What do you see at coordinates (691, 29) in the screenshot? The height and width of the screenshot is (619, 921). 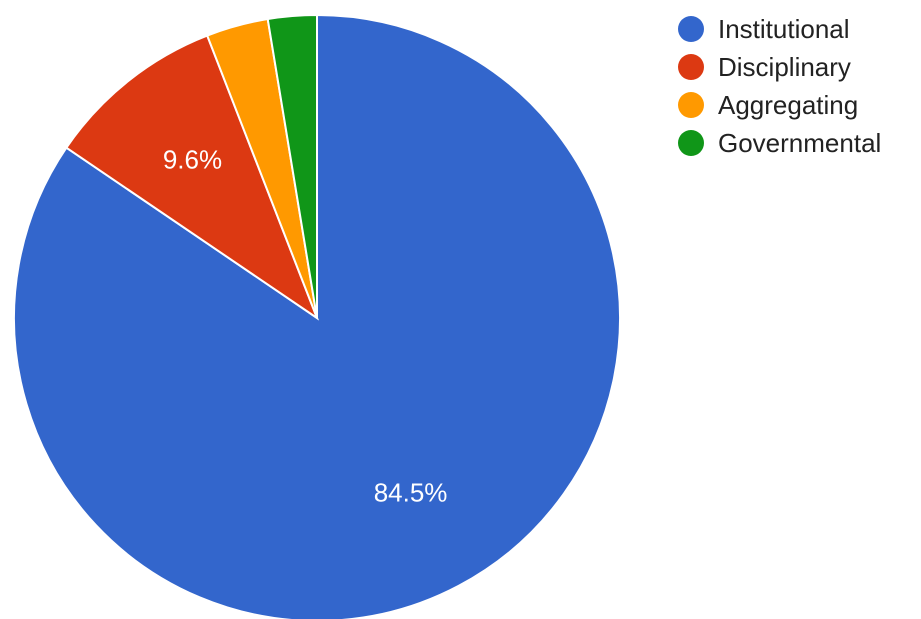 I see `legend-swatch-institutional` at bounding box center [691, 29].